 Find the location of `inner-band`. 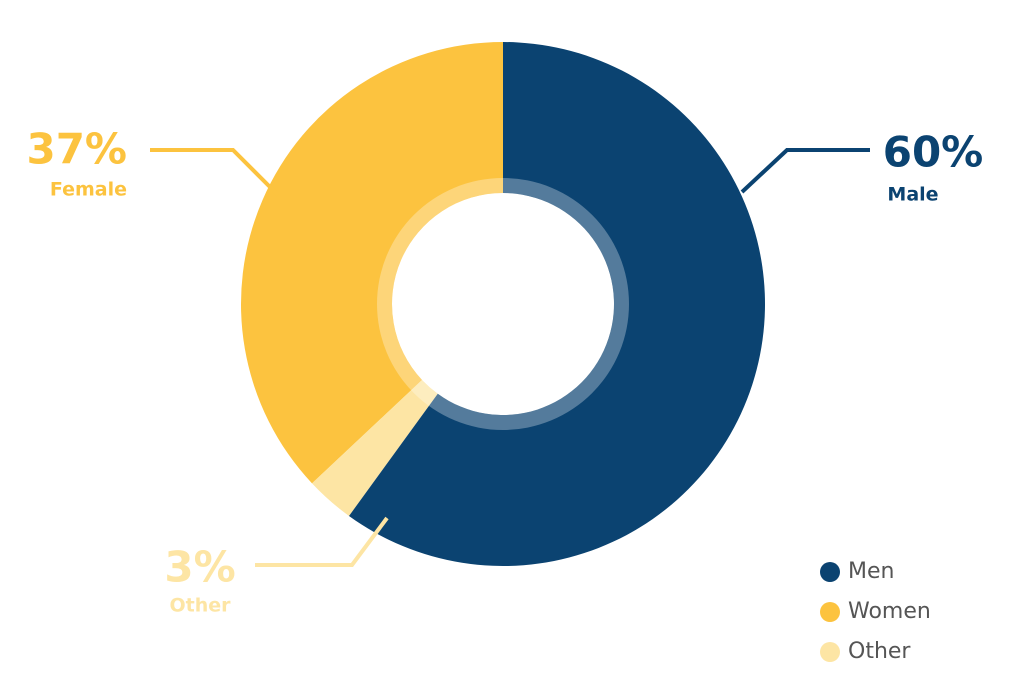

inner-band is located at coordinates (503, 304).